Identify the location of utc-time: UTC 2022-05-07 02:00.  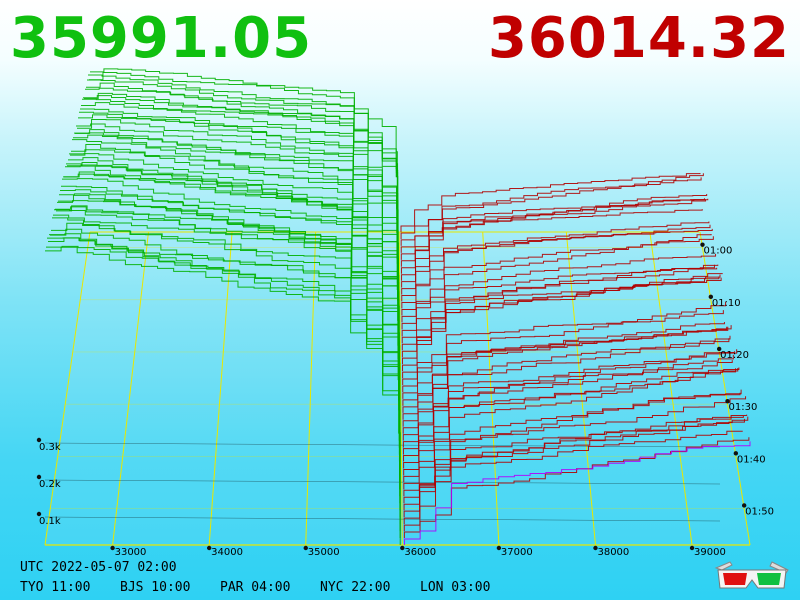
(98, 567).